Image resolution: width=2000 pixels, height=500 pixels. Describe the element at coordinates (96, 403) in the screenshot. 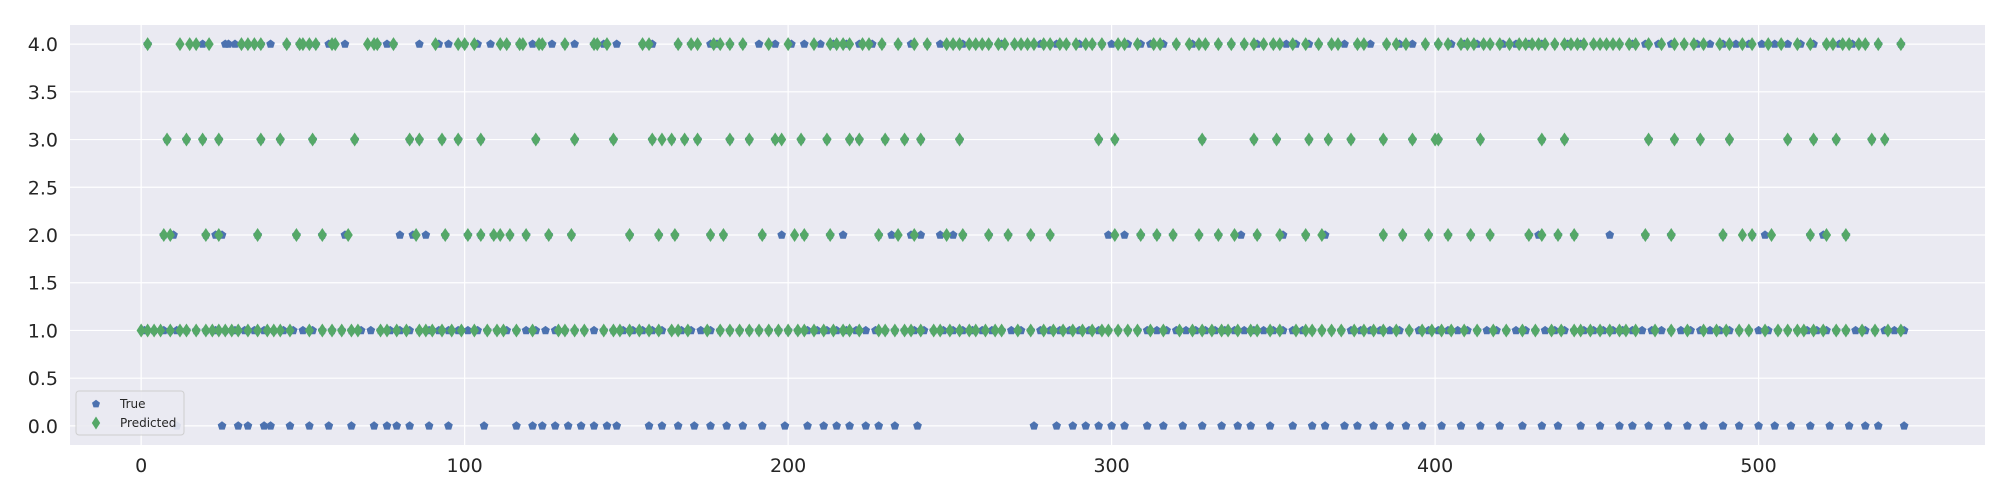

I see `legend-true-marker-icon` at that location.